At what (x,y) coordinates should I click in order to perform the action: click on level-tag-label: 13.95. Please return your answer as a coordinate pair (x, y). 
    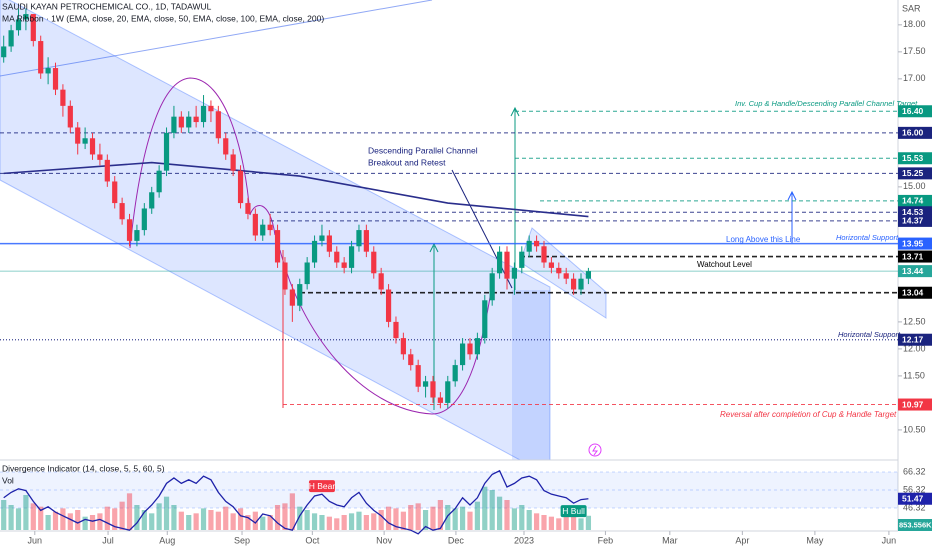
    Looking at the image, I should click on (913, 243).